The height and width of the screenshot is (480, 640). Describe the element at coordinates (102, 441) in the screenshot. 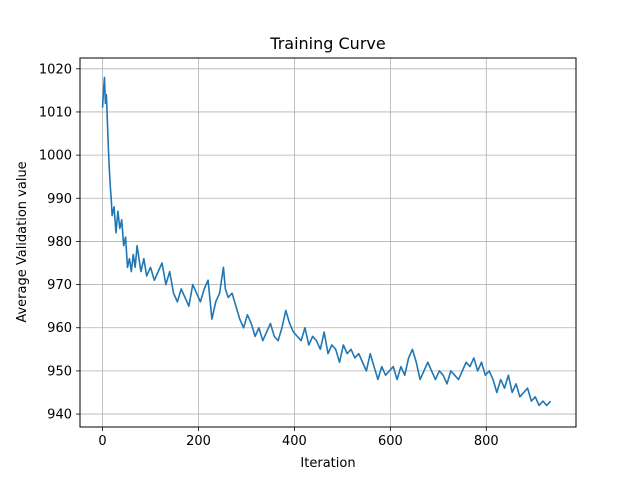

I see `x-tick-label: 0` at that location.